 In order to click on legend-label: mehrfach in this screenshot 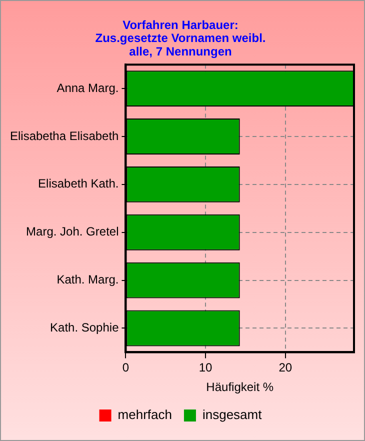, I will do `click(145, 414)`.